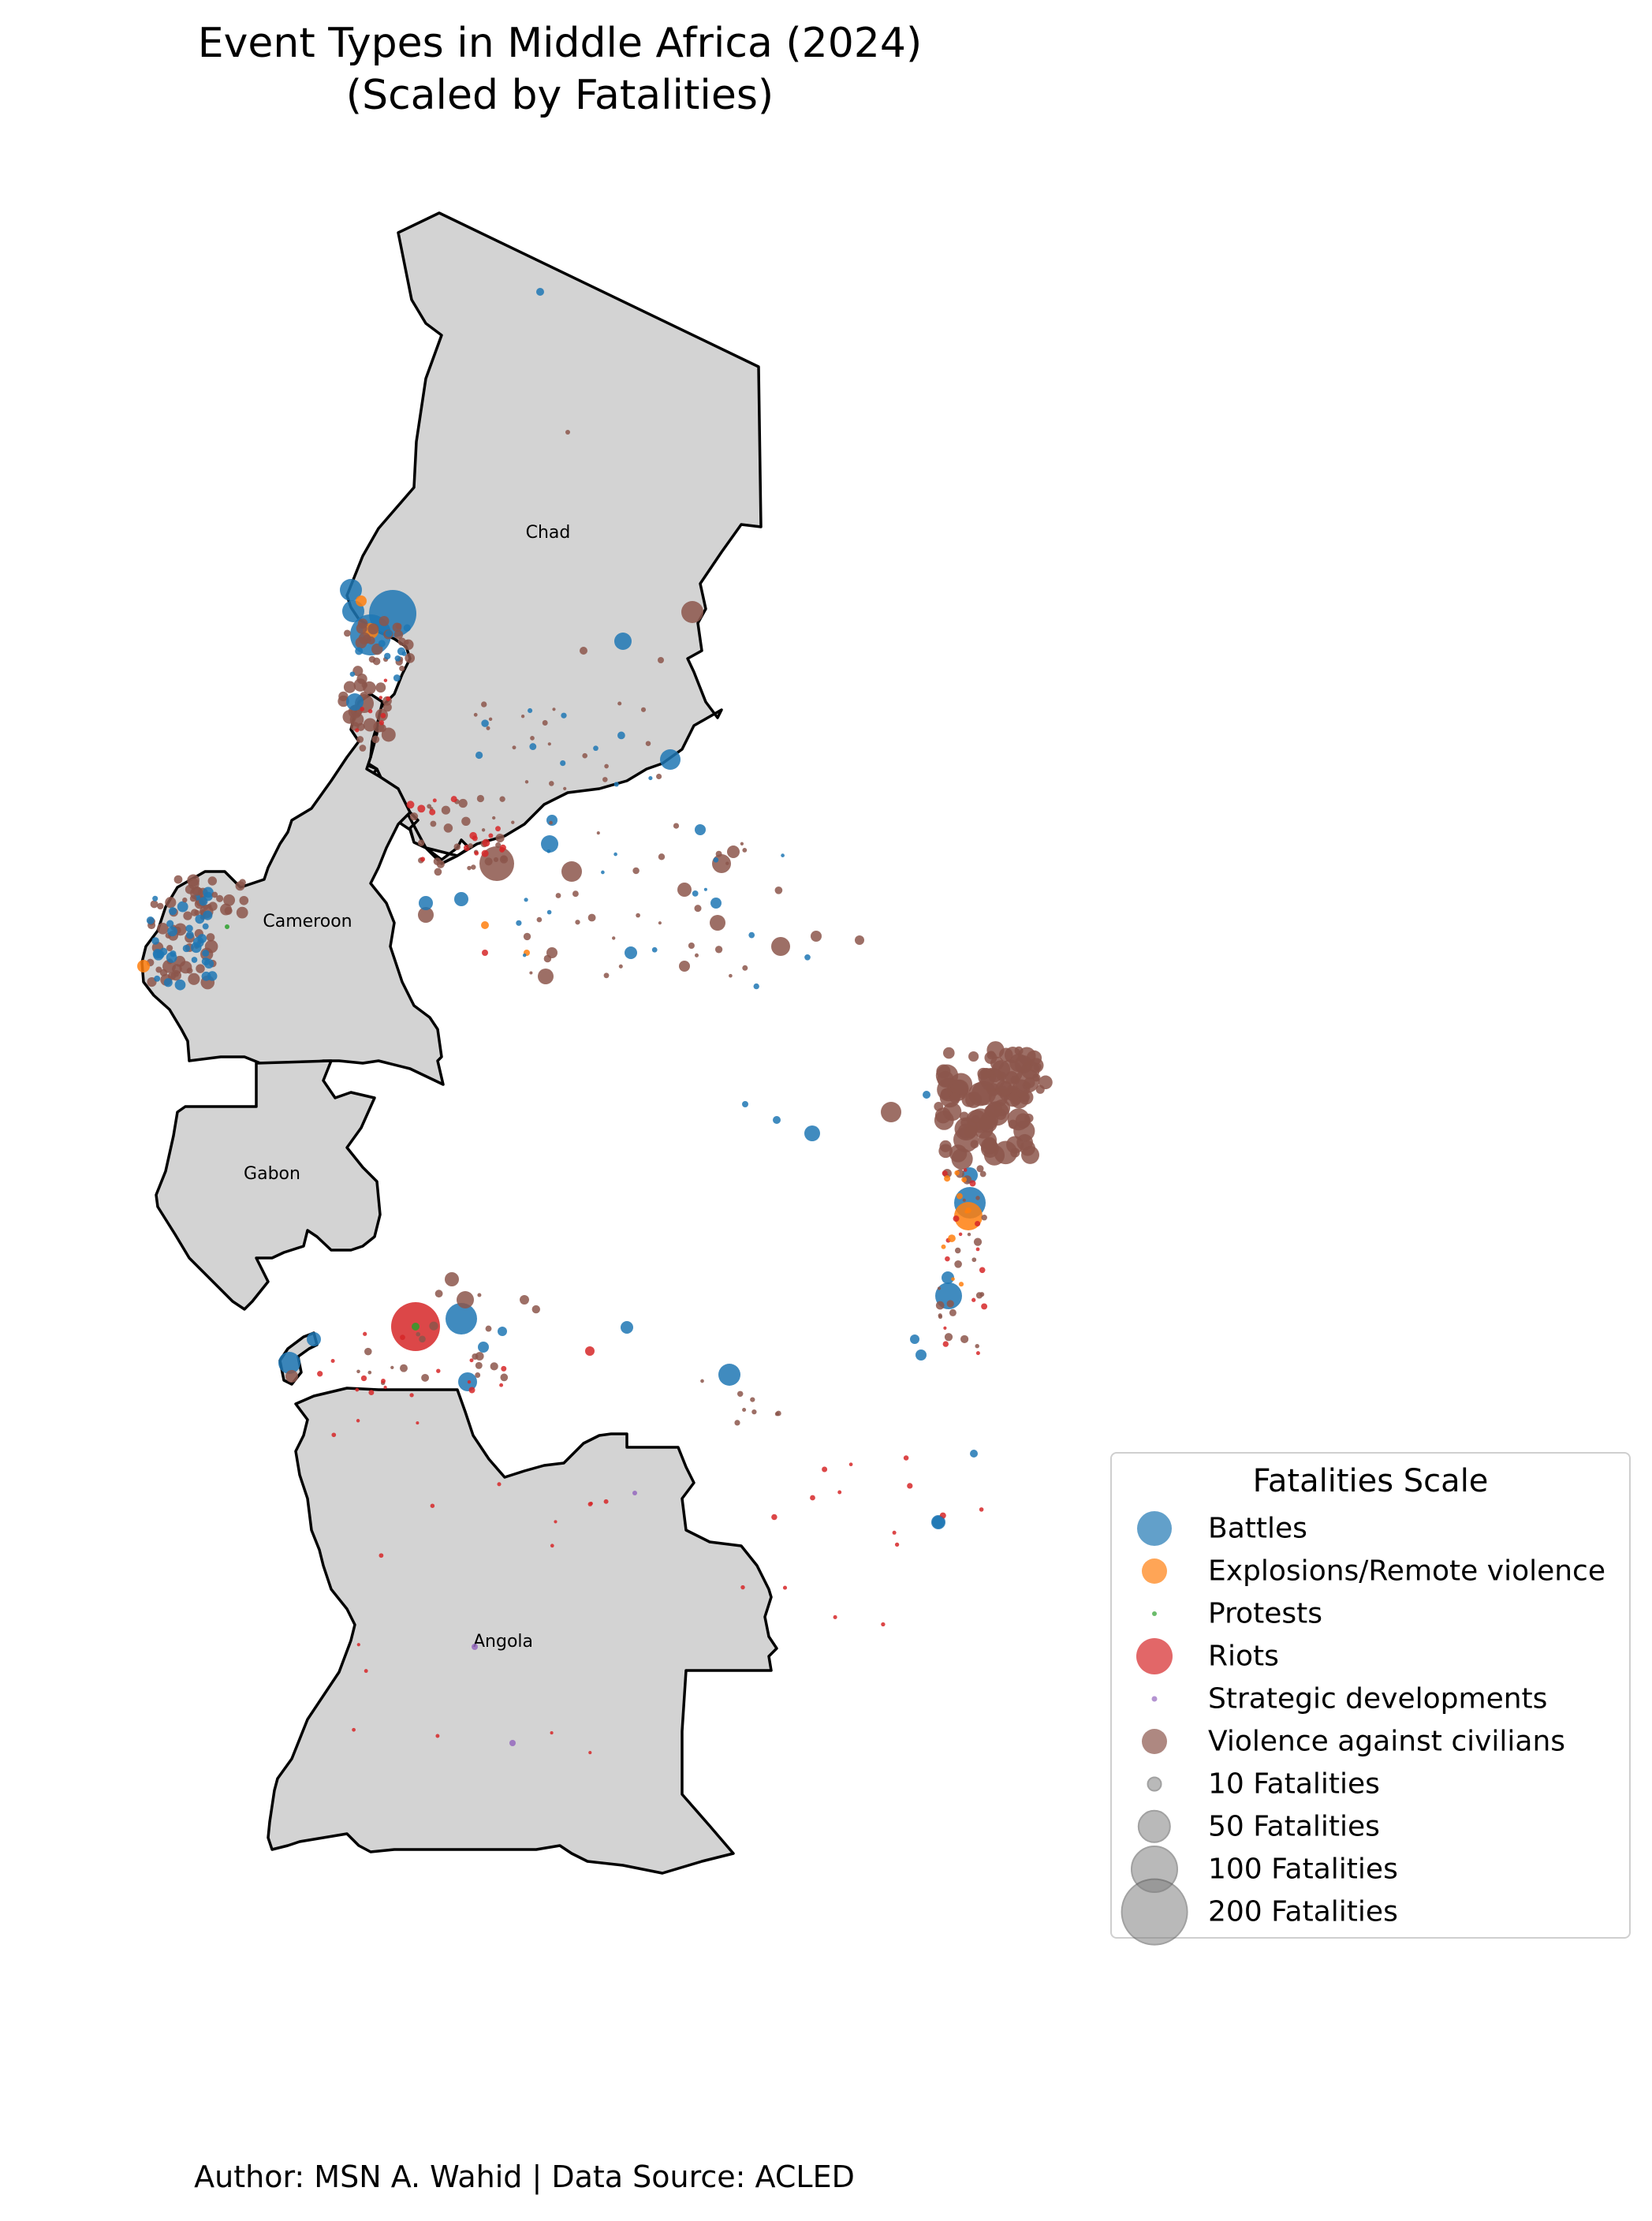 Image resolution: width=1652 pixels, height=2221 pixels. Describe the element at coordinates (635, 1493) in the screenshot. I see `event-marker-strategic` at that location.